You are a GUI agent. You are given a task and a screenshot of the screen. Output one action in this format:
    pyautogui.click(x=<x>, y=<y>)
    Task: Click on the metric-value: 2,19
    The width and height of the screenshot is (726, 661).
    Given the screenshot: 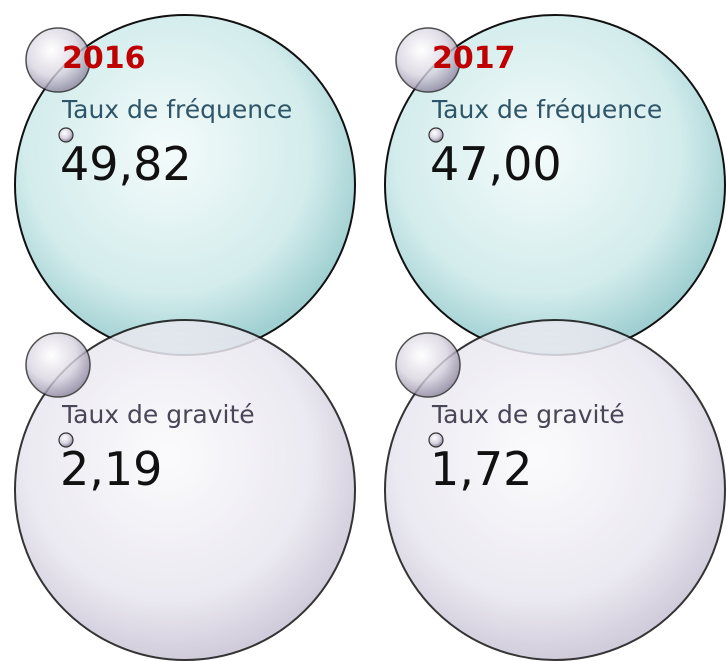 What is the action you would take?
    pyautogui.click(x=111, y=469)
    